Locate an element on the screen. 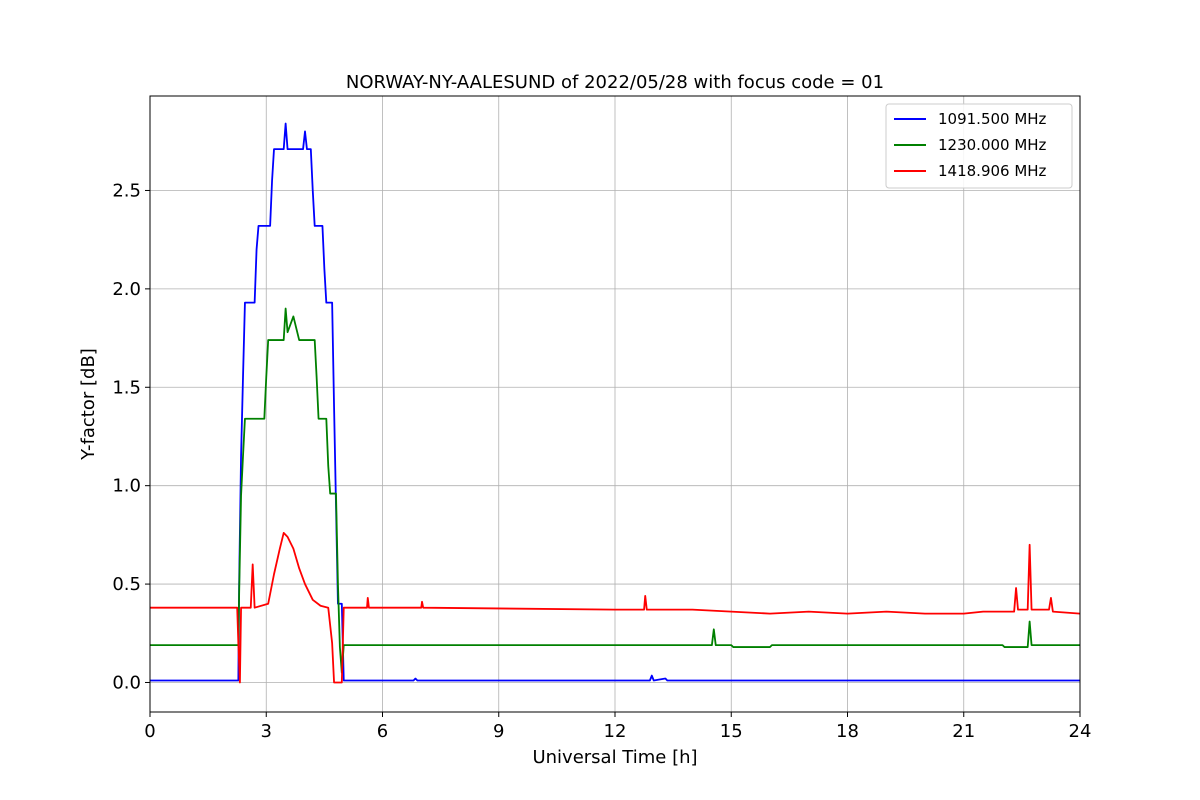 This screenshot has width=1200, height=800. x-tick-label: 9 is located at coordinates (498, 731).